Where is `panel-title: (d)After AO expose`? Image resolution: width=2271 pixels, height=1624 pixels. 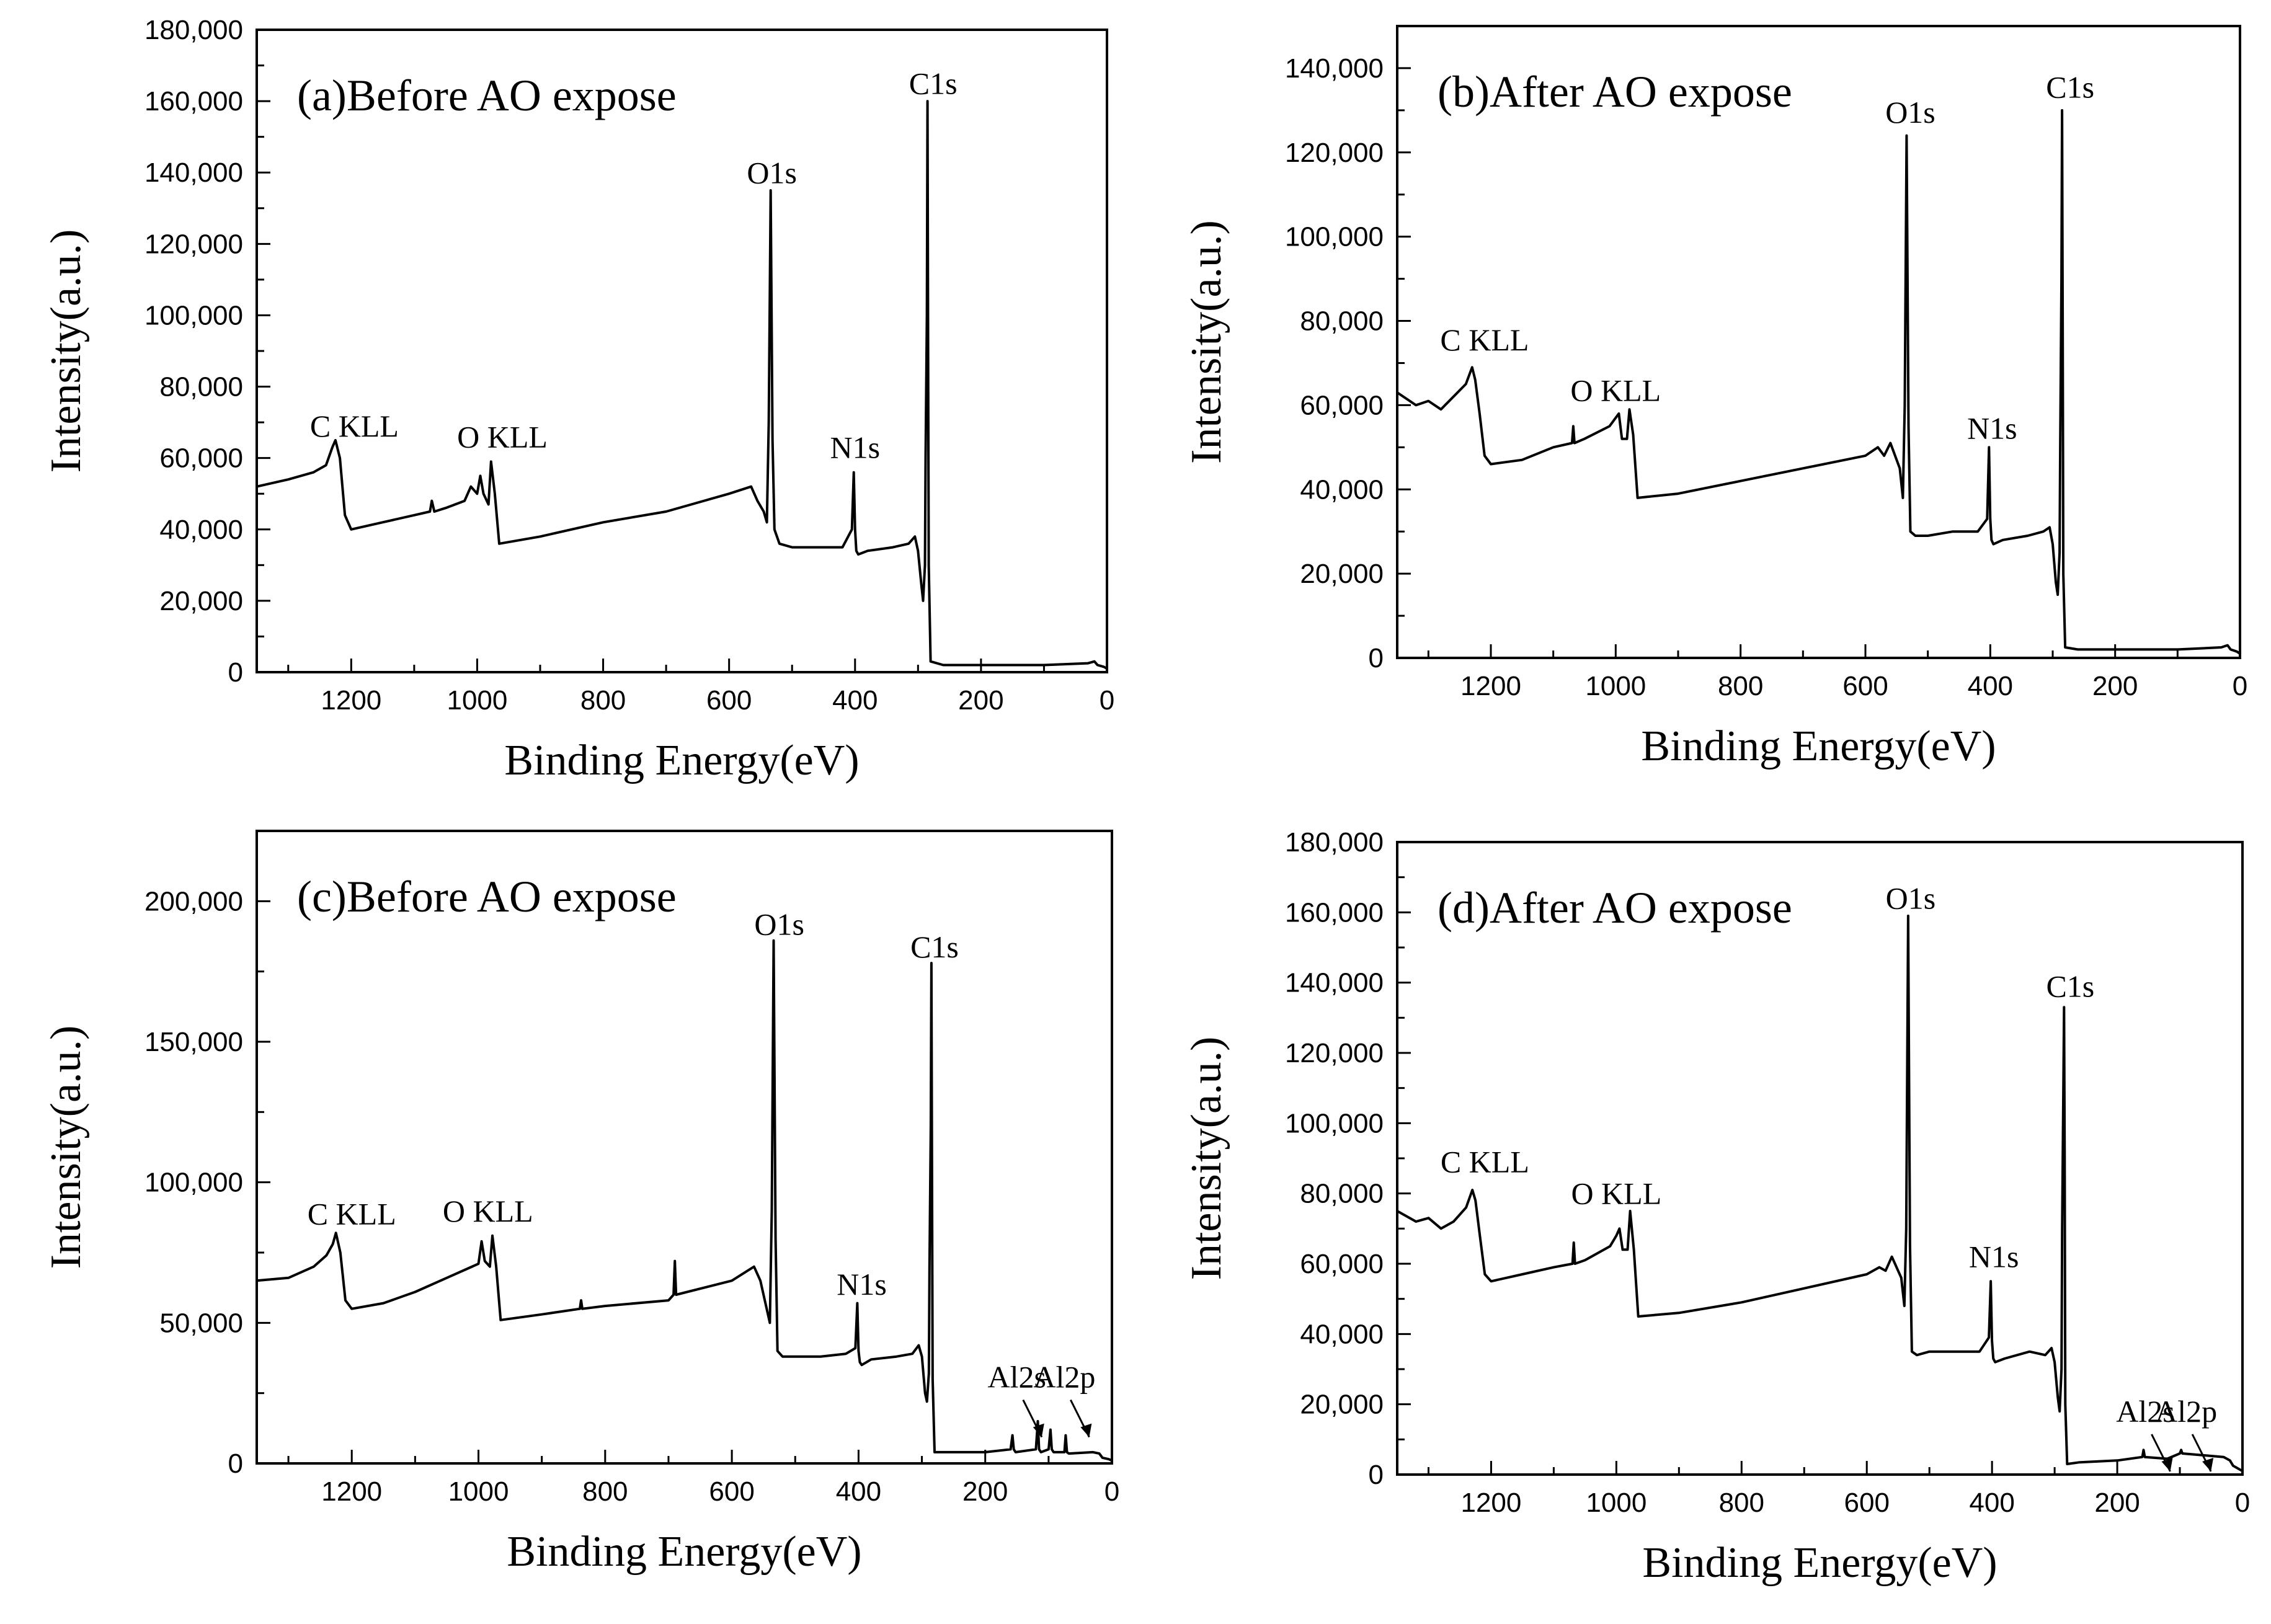 panel-title: (d)After AO expose is located at coordinates (1615, 908).